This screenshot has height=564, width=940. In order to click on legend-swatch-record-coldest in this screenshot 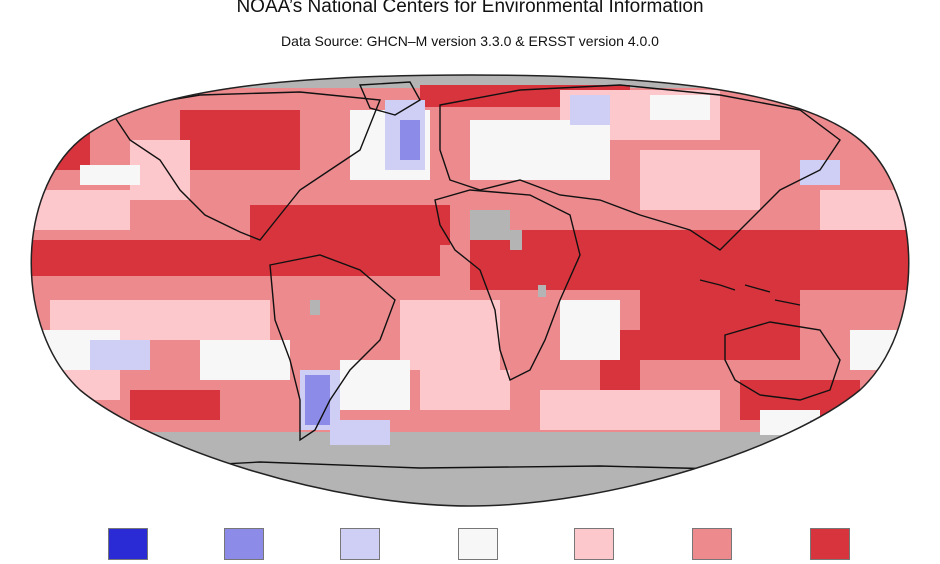, I will do `click(128, 544)`.